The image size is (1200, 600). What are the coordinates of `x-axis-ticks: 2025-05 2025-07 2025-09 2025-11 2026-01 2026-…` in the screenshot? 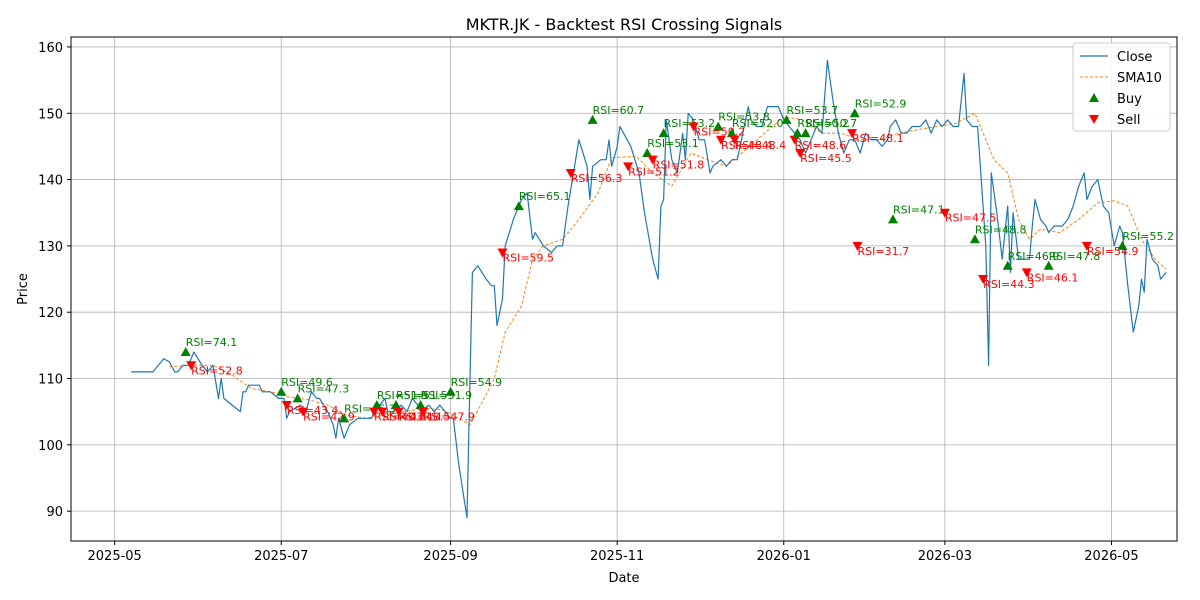 It's located at (613, 552).